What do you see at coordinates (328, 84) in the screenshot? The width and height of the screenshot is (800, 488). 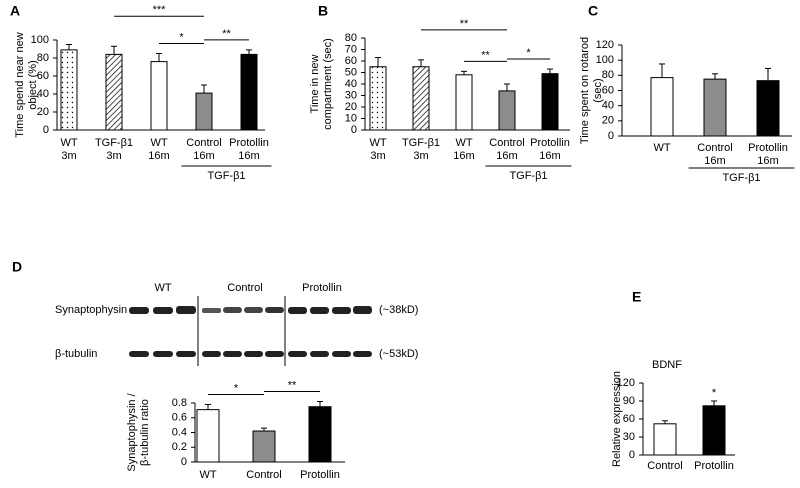 I see `y-axis-label: compartment (sec)` at bounding box center [328, 84].